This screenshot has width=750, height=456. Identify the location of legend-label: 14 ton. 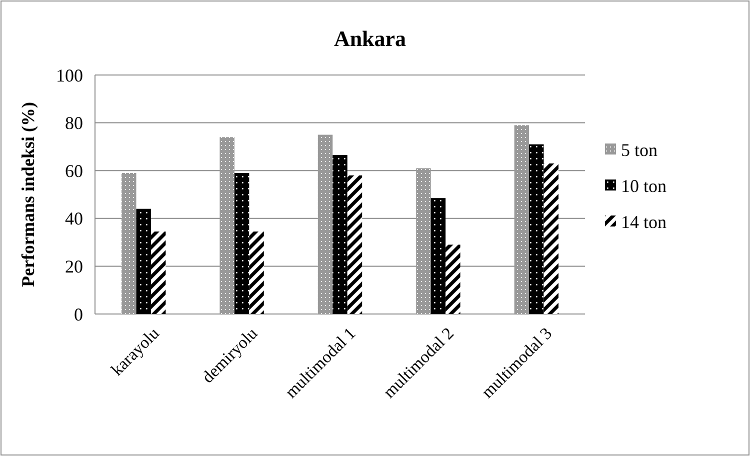
(644, 222).